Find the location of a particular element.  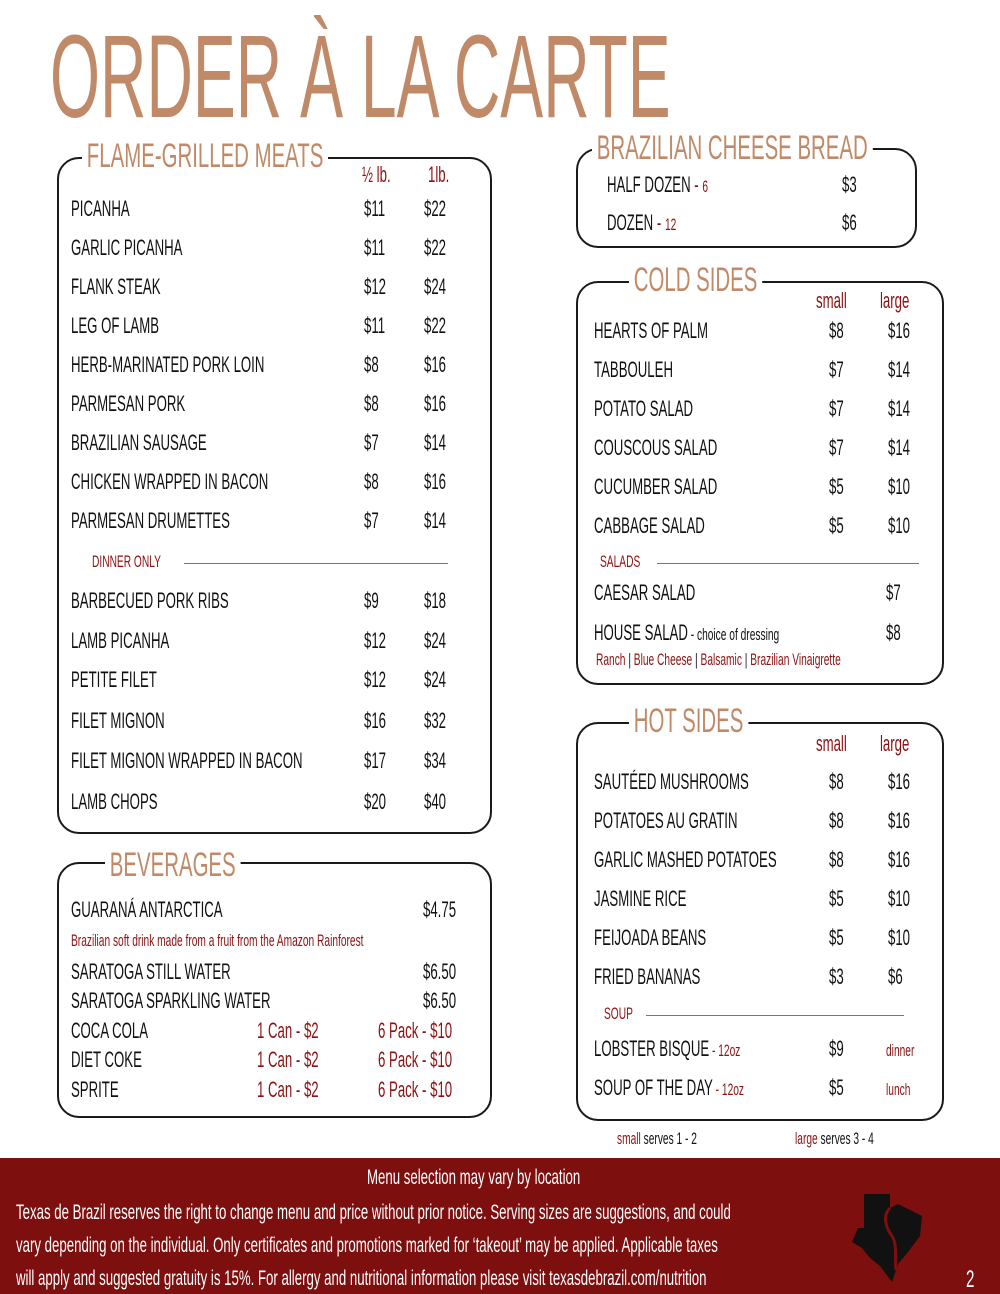

price: $9 is located at coordinates (836, 1048).